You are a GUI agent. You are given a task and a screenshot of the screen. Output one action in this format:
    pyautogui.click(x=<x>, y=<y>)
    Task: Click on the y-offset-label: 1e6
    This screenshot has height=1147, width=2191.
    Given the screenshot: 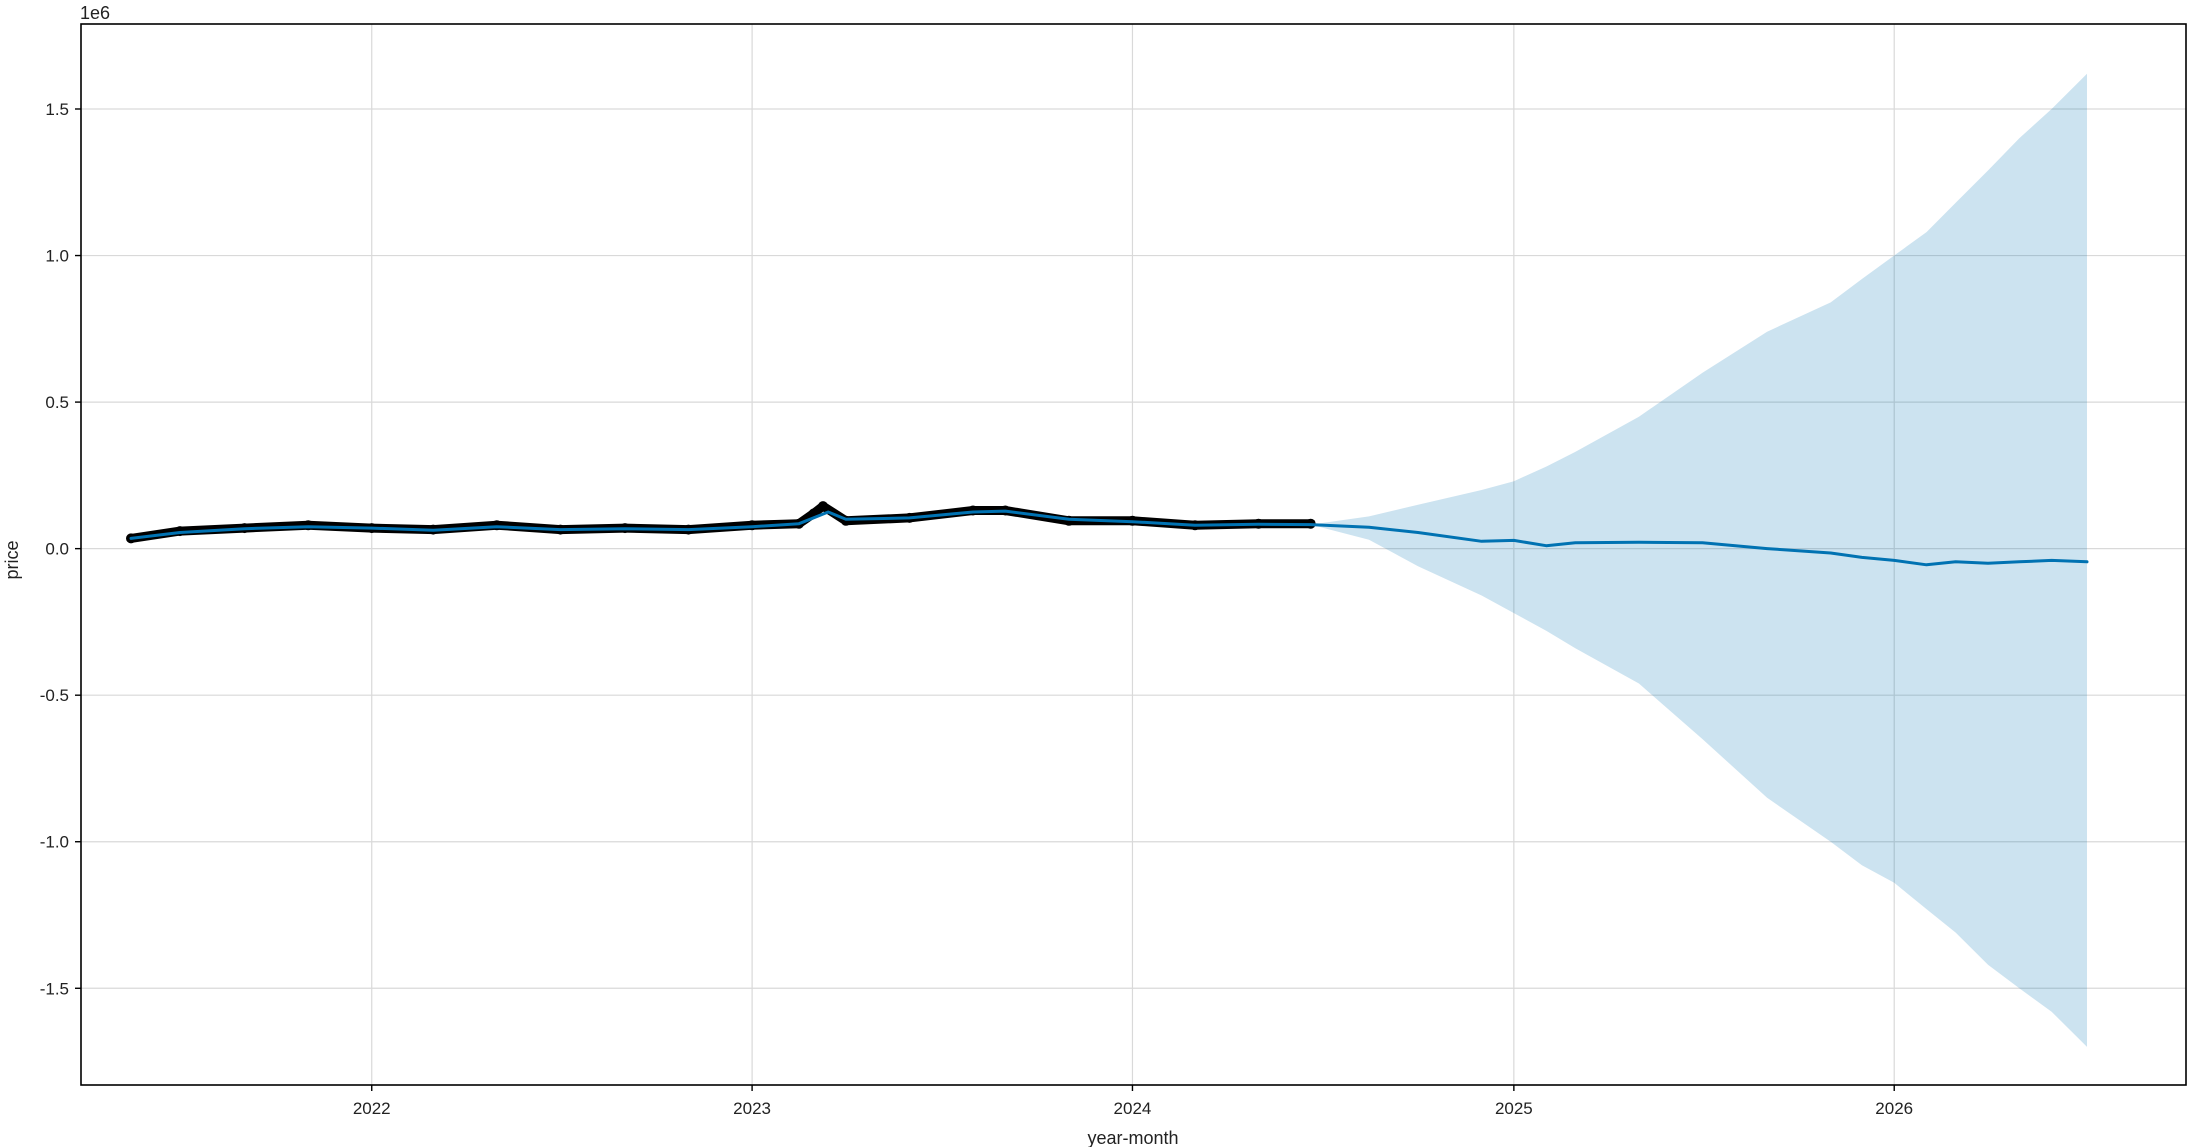 What is the action you would take?
    pyautogui.click(x=95, y=13)
    